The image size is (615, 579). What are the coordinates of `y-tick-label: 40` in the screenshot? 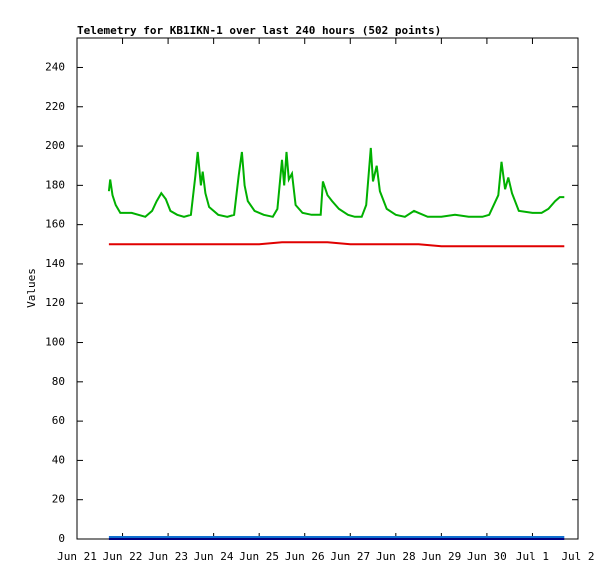 It's located at (58, 459).